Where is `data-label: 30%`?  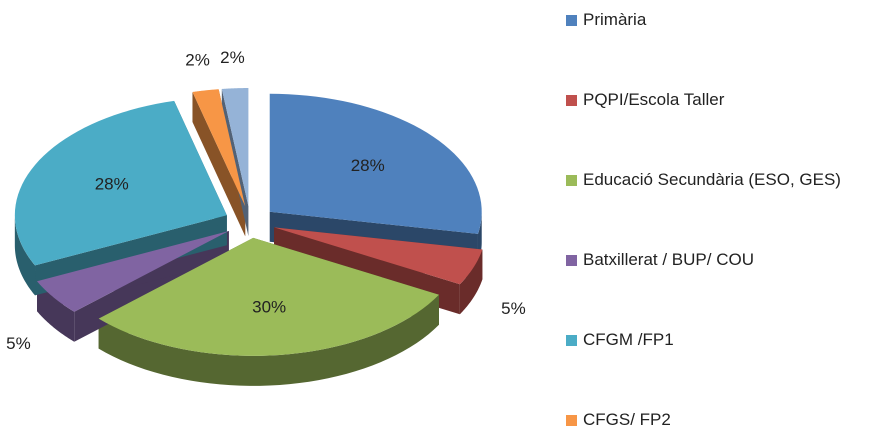 data-label: 30% is located at coordinates (269, 307).